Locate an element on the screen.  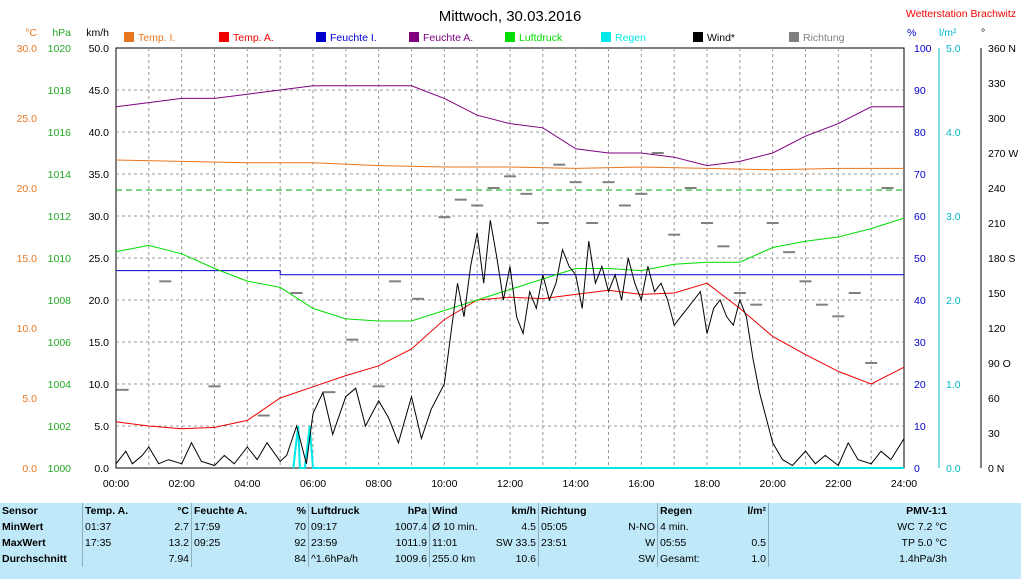
x-axis-tick-label: 16:00 is located at coordinates (641, 484).